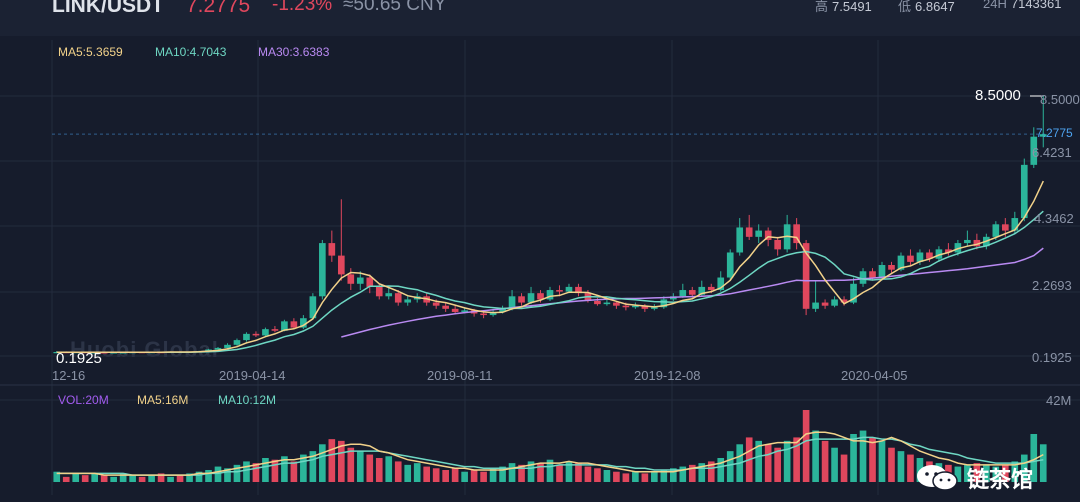  Describe the element at coordinates (822, 7) in the screenshot. I see `high-label: 高` at that location.